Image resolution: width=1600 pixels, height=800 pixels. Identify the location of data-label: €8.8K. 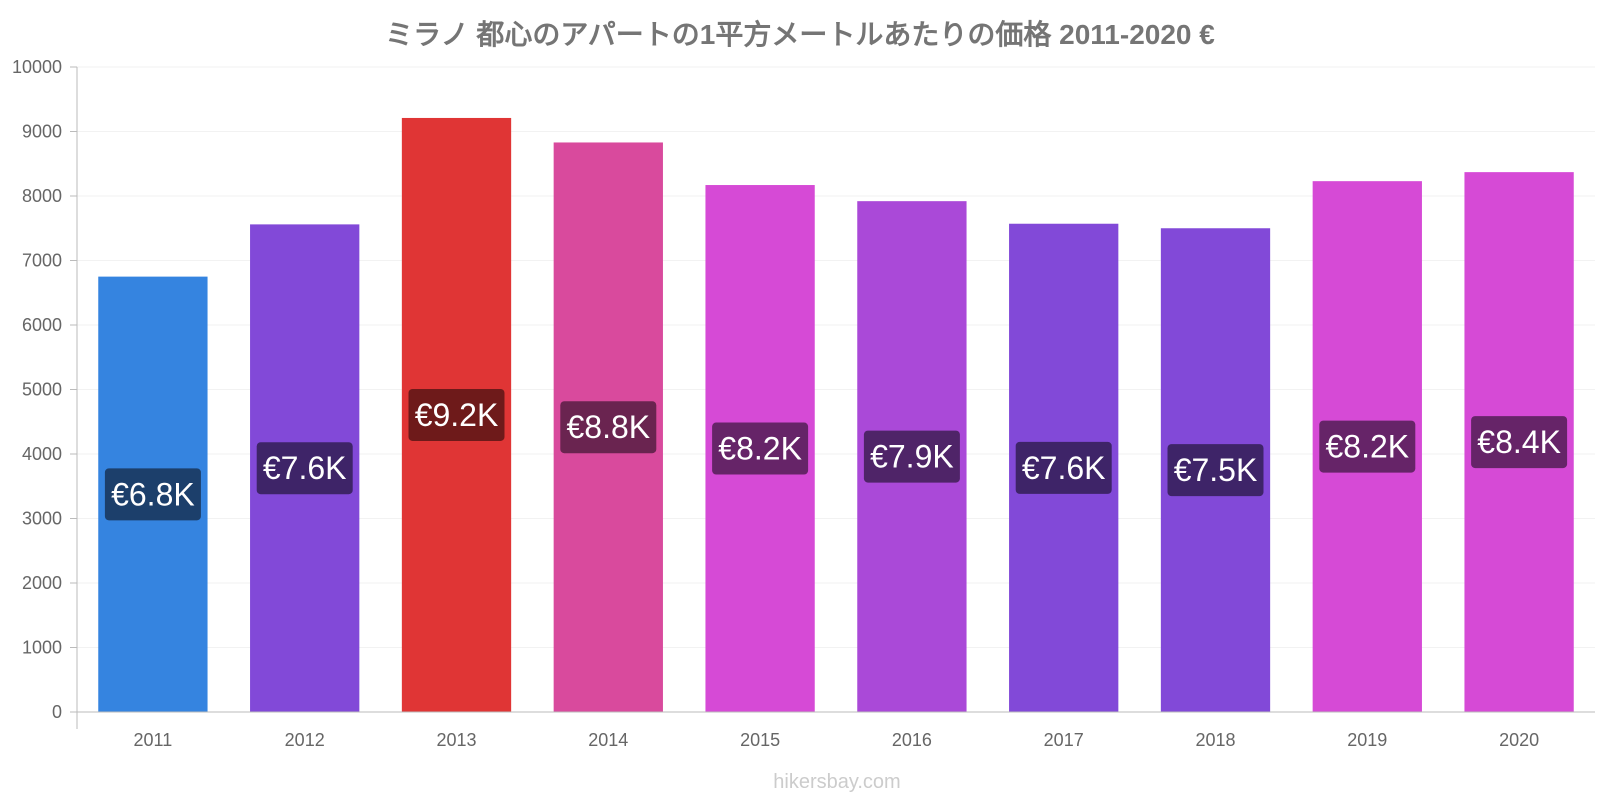
(608, 427).